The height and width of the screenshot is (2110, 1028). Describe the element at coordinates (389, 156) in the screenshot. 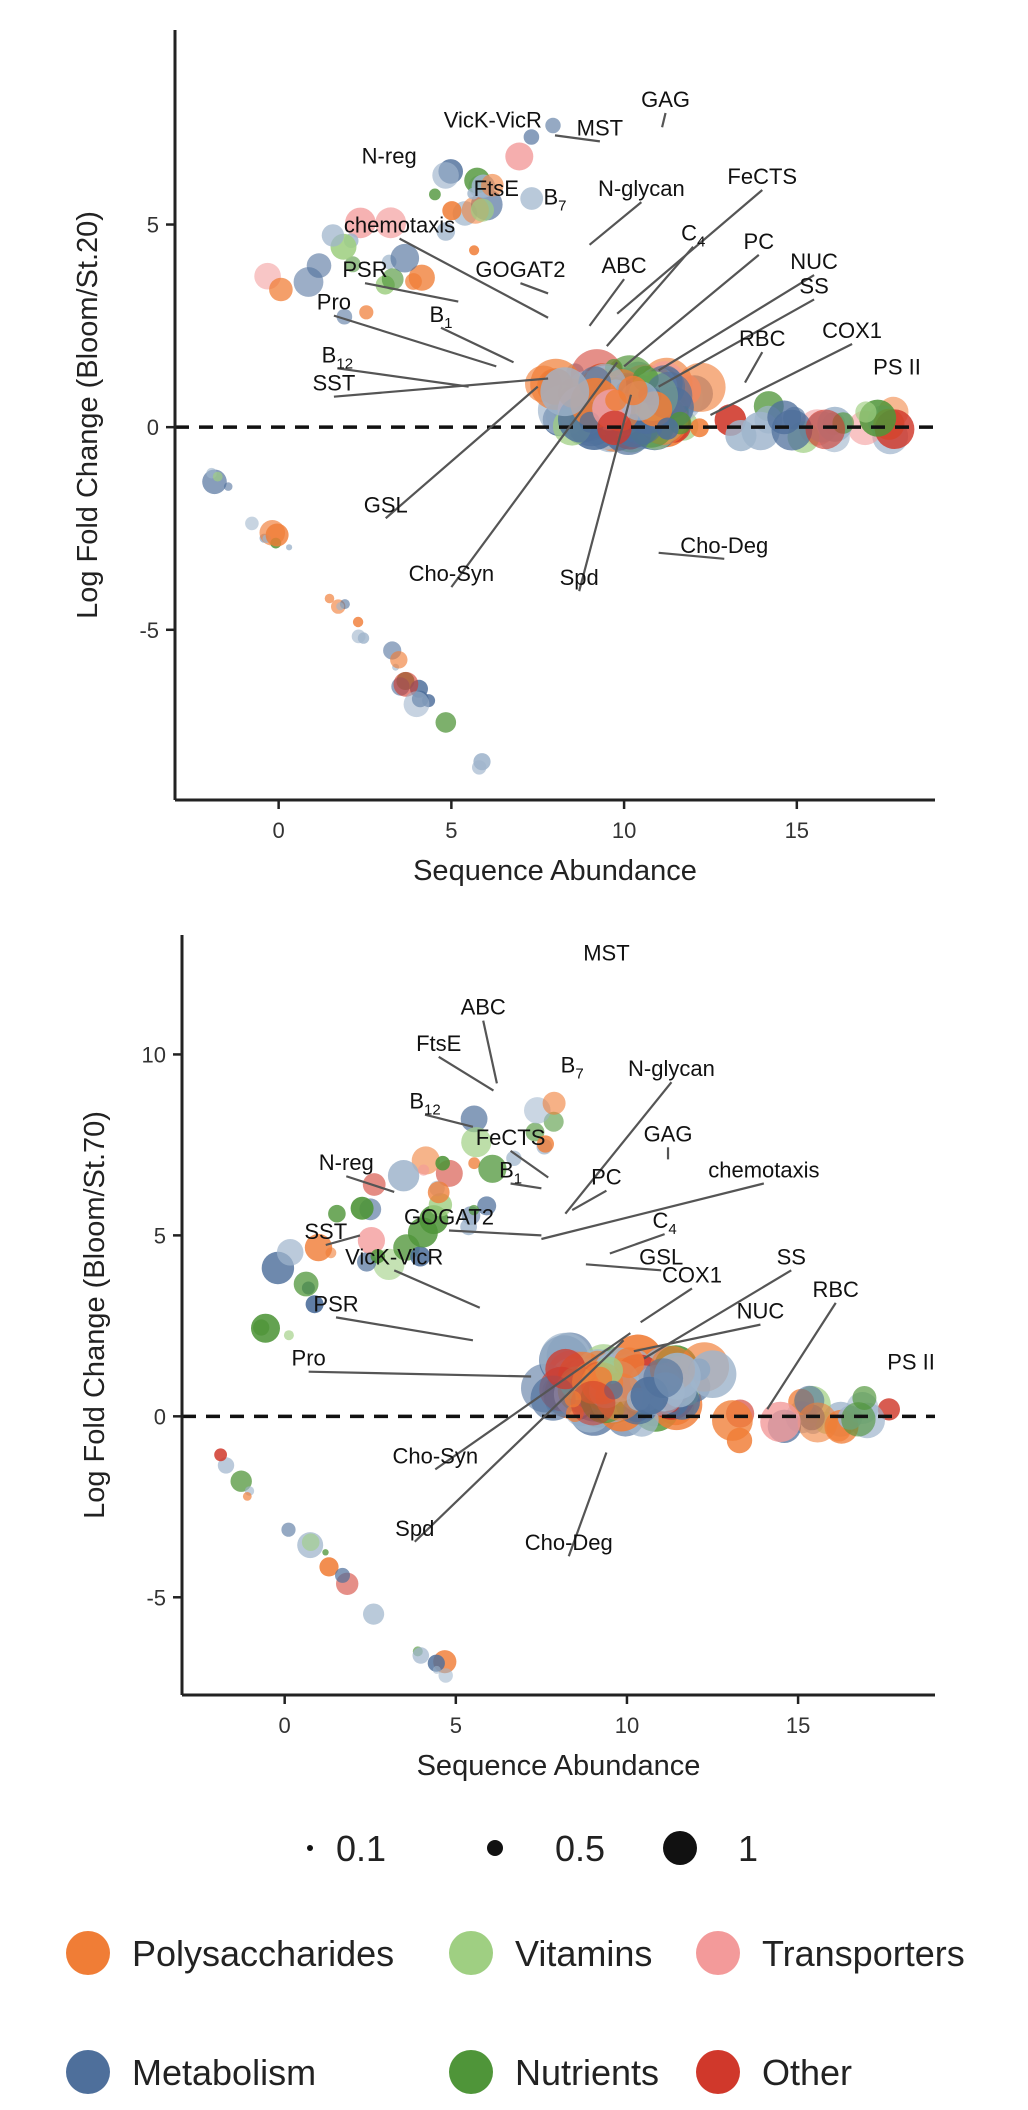

I see `point-label: N-reg` at that location.